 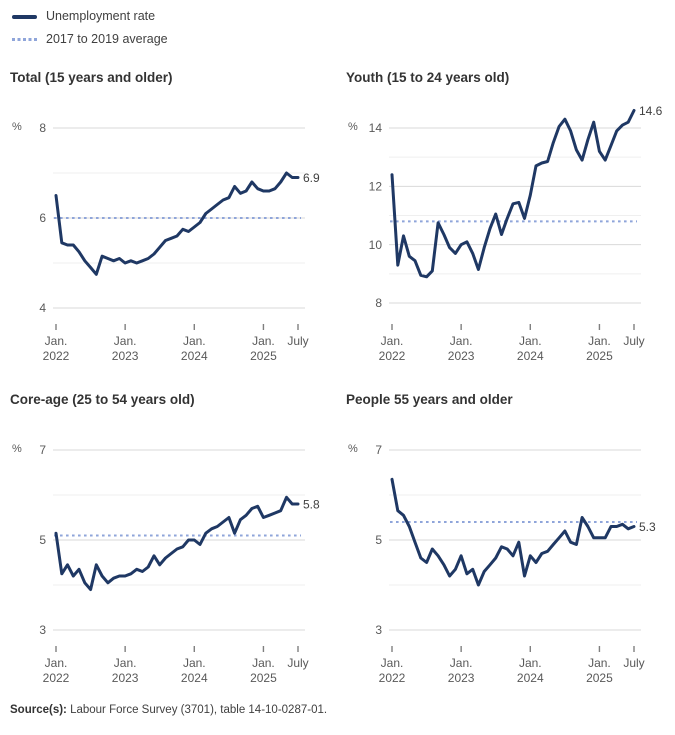 I want to click on y-tick-label: 6, so click(x=42, y=218).